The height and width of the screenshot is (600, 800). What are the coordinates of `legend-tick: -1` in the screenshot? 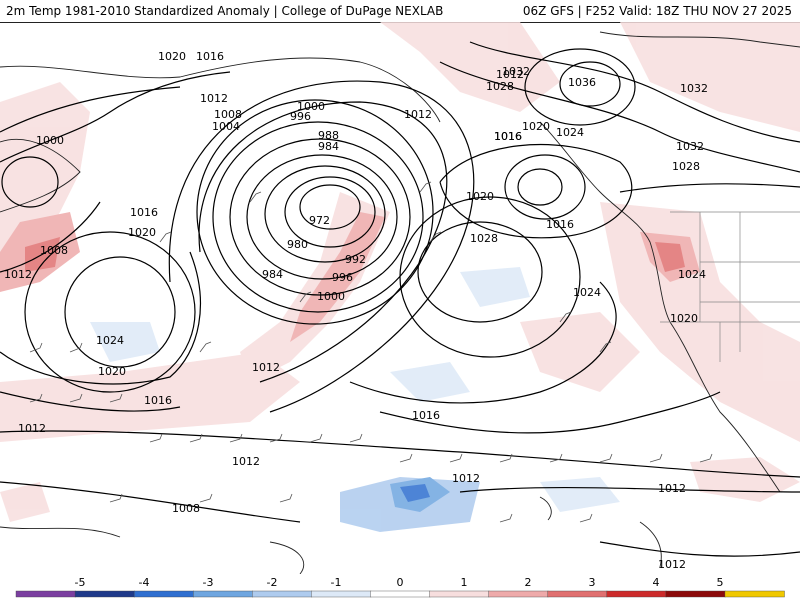 It's located at (336, 582).